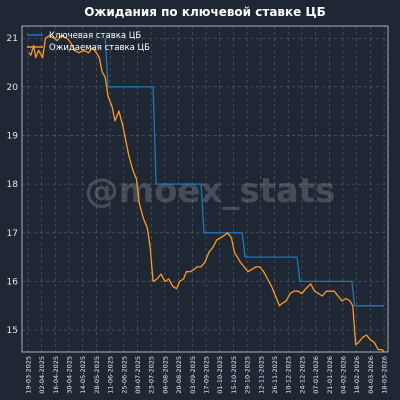 The width and height of the screenshot is (400, 400). What do you see at coordinates (234, 375) in the screenshot?
I see `x-tick-label: 15-10-2025` at bounding box center [234, 375].